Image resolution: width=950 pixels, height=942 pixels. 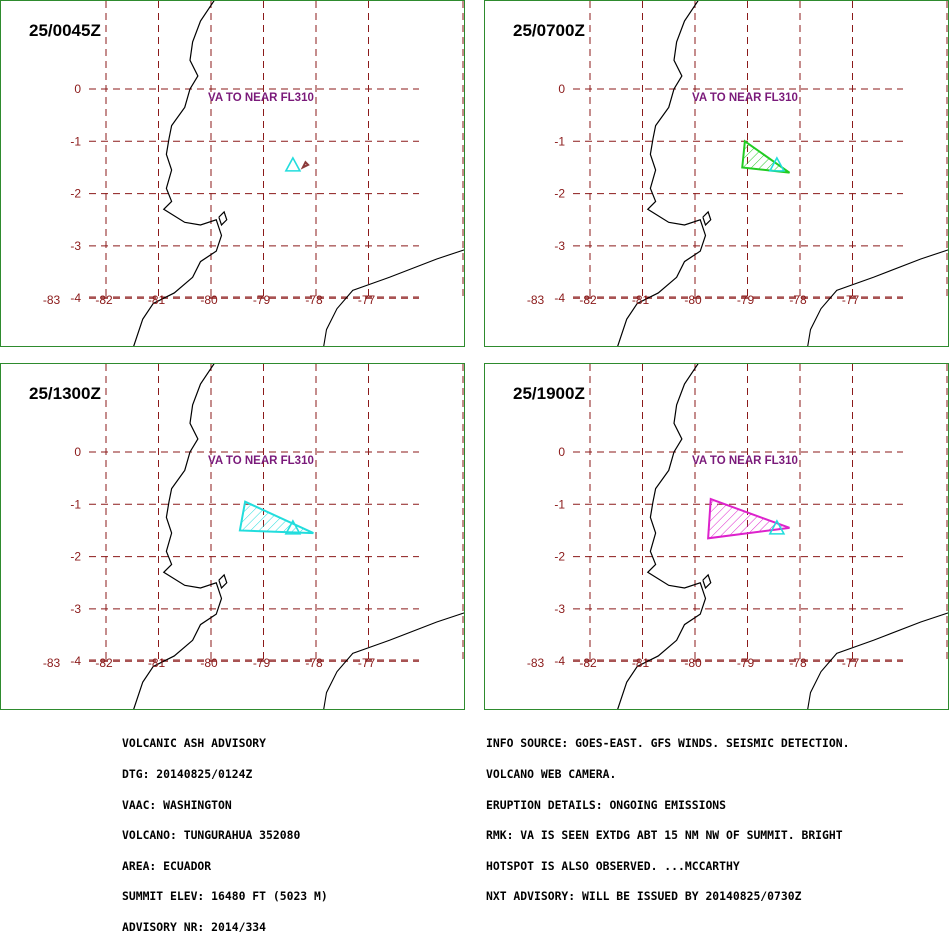 I want to click on advisory-title: VOLCANIC ASH ADVISORY, so click(x=194, y=743).